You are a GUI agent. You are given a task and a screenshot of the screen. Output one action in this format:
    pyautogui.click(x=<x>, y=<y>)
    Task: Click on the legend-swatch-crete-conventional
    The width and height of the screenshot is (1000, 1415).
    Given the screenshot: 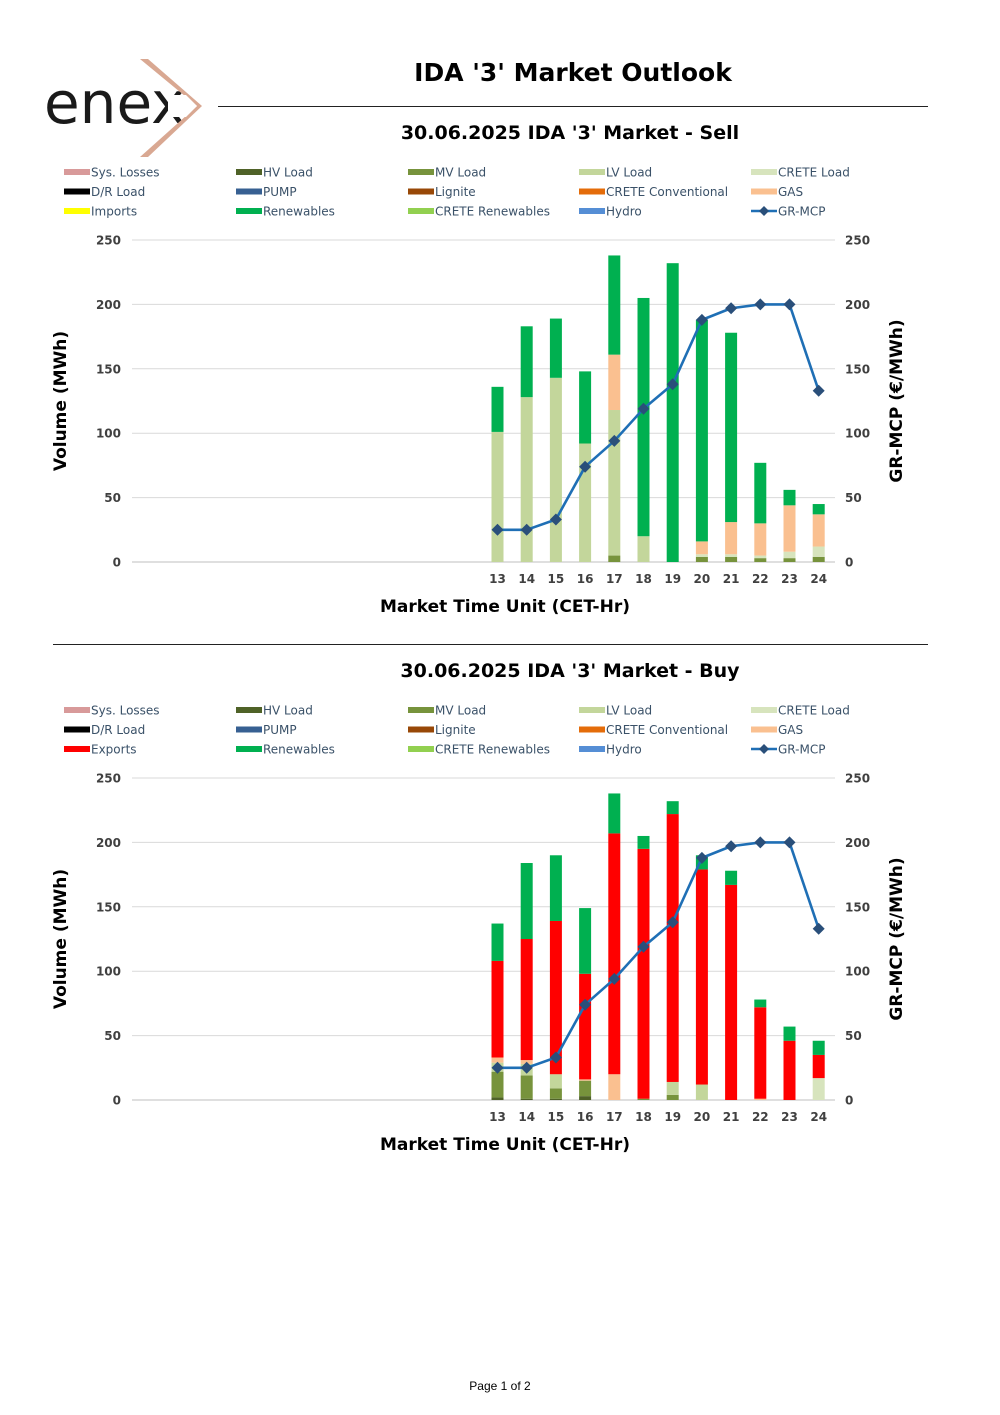 What is the action you would take?
    pyautogui.click(x=592, y=729)
    